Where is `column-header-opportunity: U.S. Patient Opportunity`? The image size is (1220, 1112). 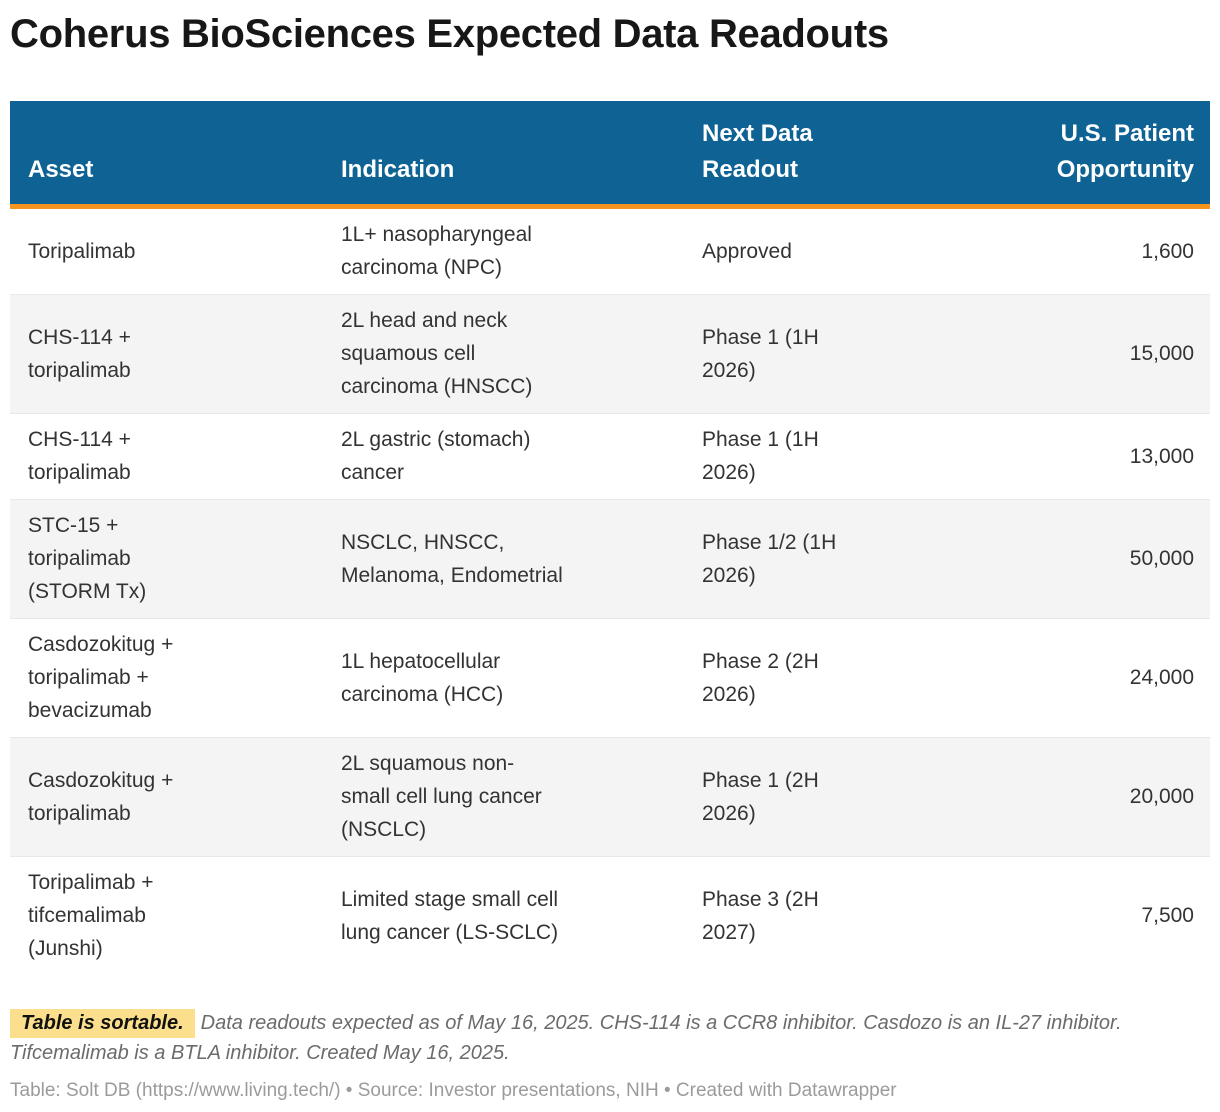
column-header-opportunity: U.S. Patient Opportunity is located at coordinates (1087, 155).